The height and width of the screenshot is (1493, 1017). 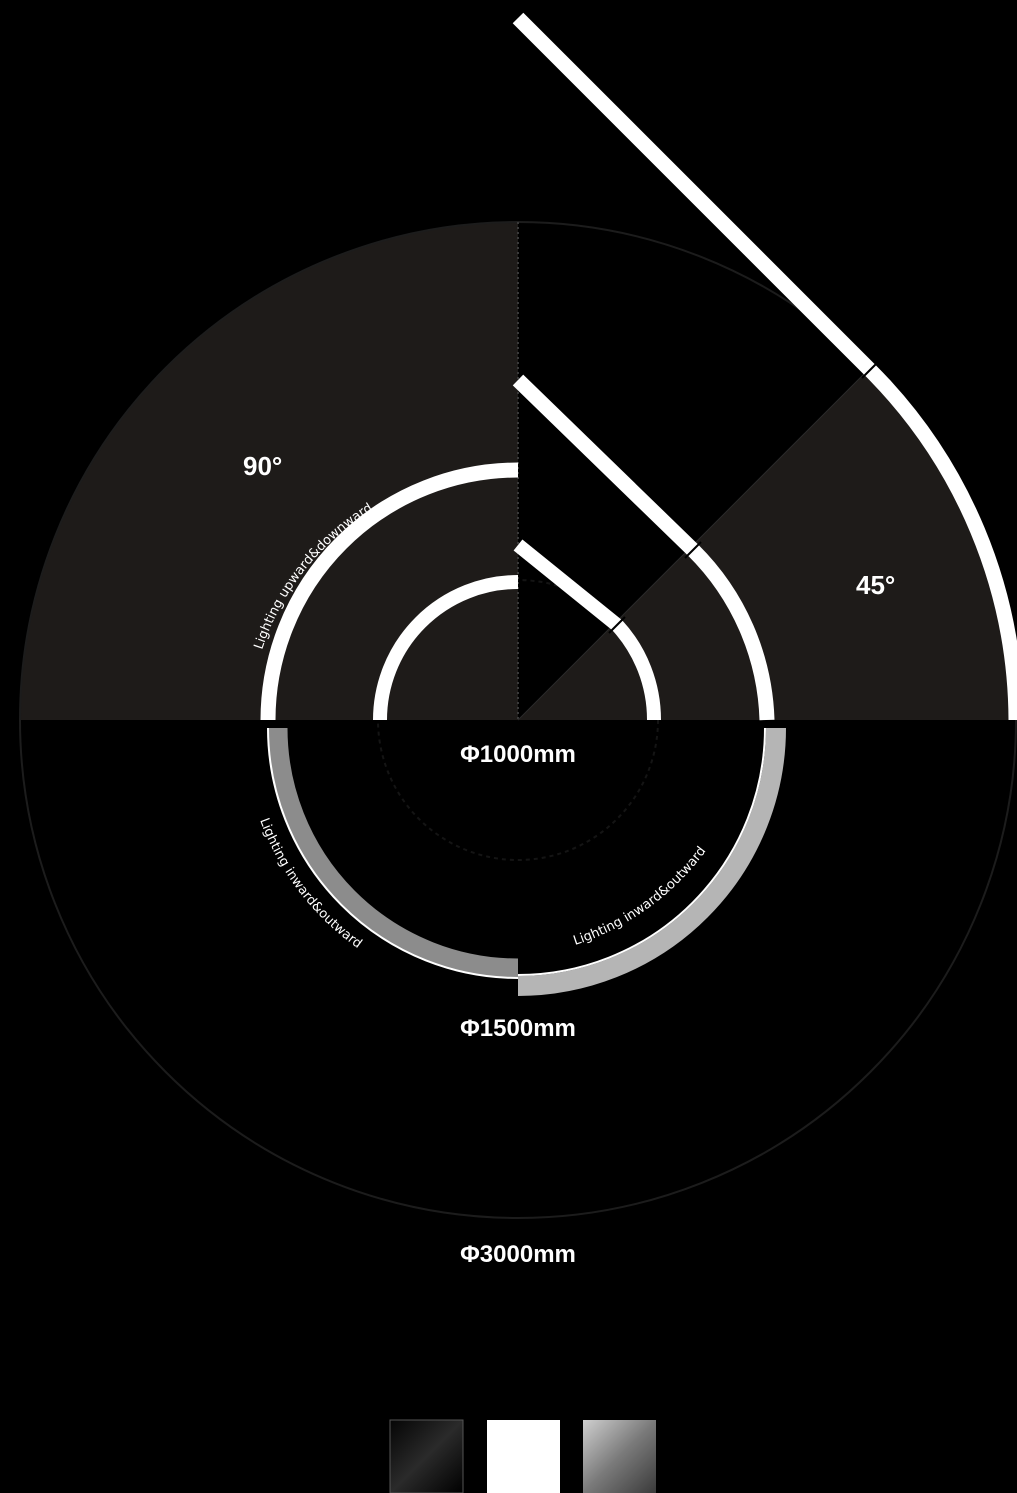 I want to click on joint-tick-inner, so click(x=617, y=625).